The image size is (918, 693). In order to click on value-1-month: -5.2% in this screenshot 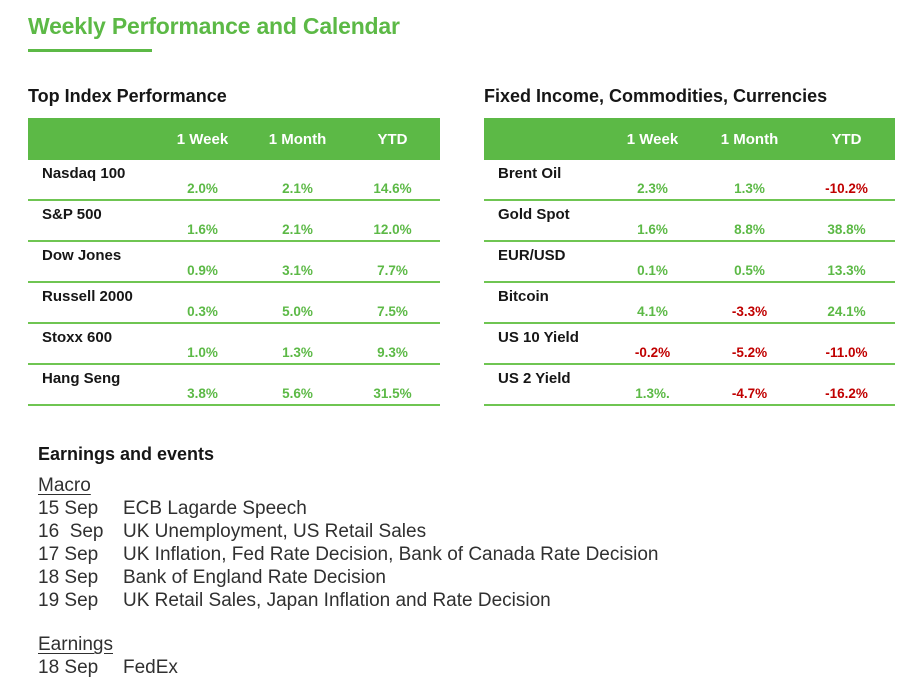, I will do `click(749, 353)`.